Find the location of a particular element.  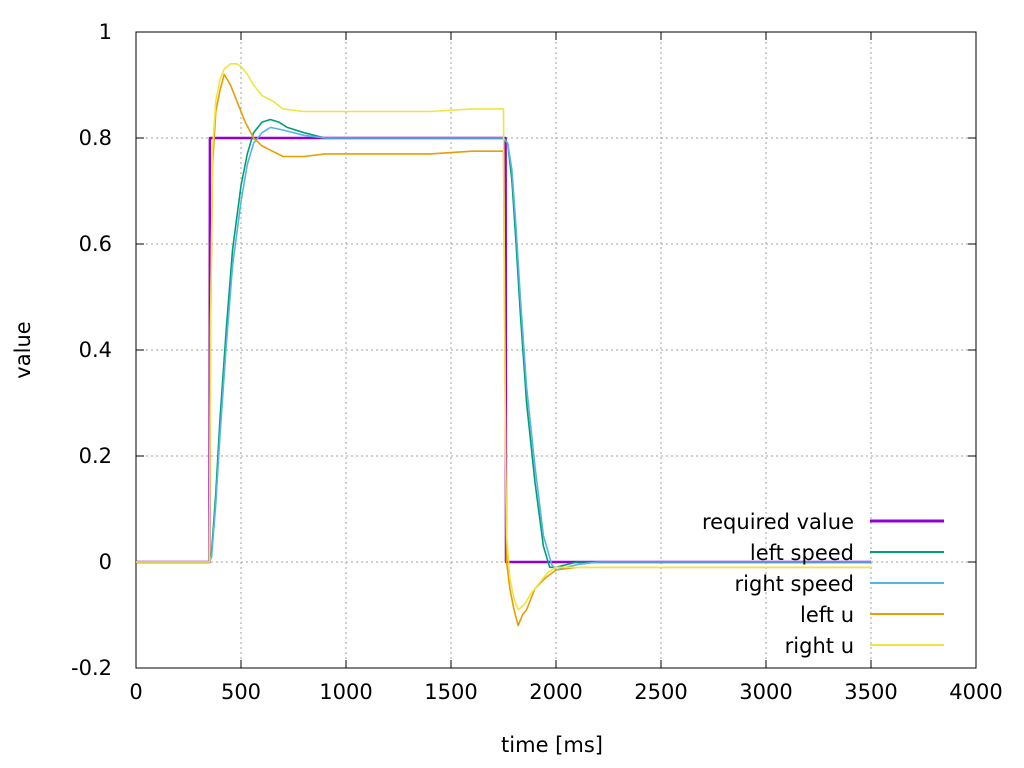

legend-label: right u is located at coordinates (819, 646).